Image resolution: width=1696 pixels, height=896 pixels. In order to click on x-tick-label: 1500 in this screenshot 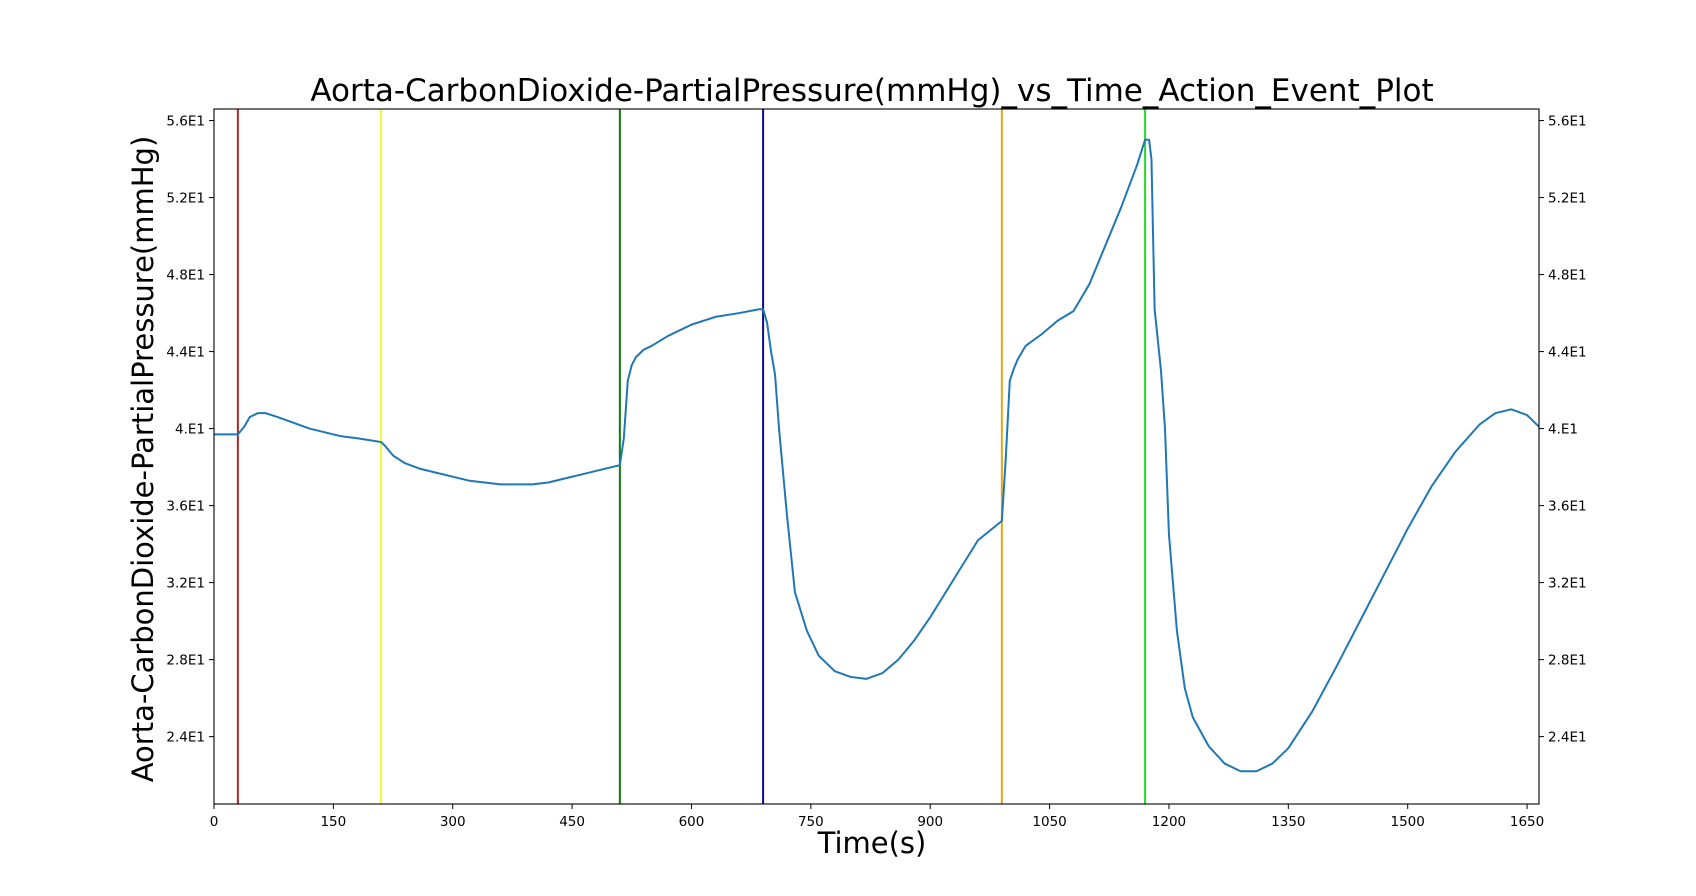, I will do `click(1408, 822)`.